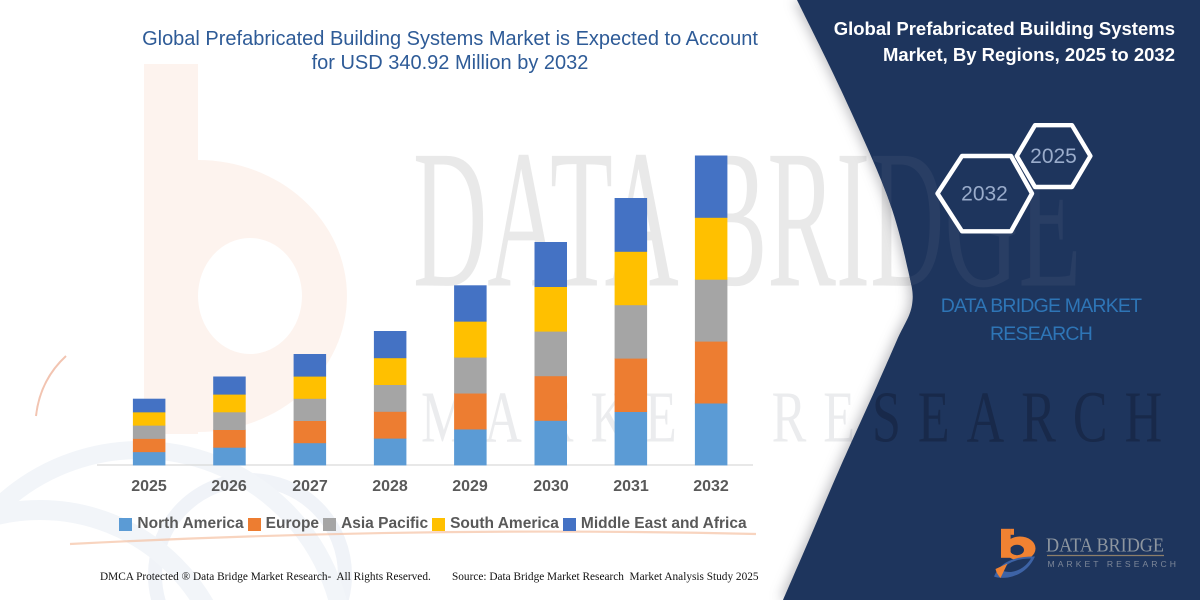  I want to click on svg-text: DATA BRIDGE, so click(1105, 546).